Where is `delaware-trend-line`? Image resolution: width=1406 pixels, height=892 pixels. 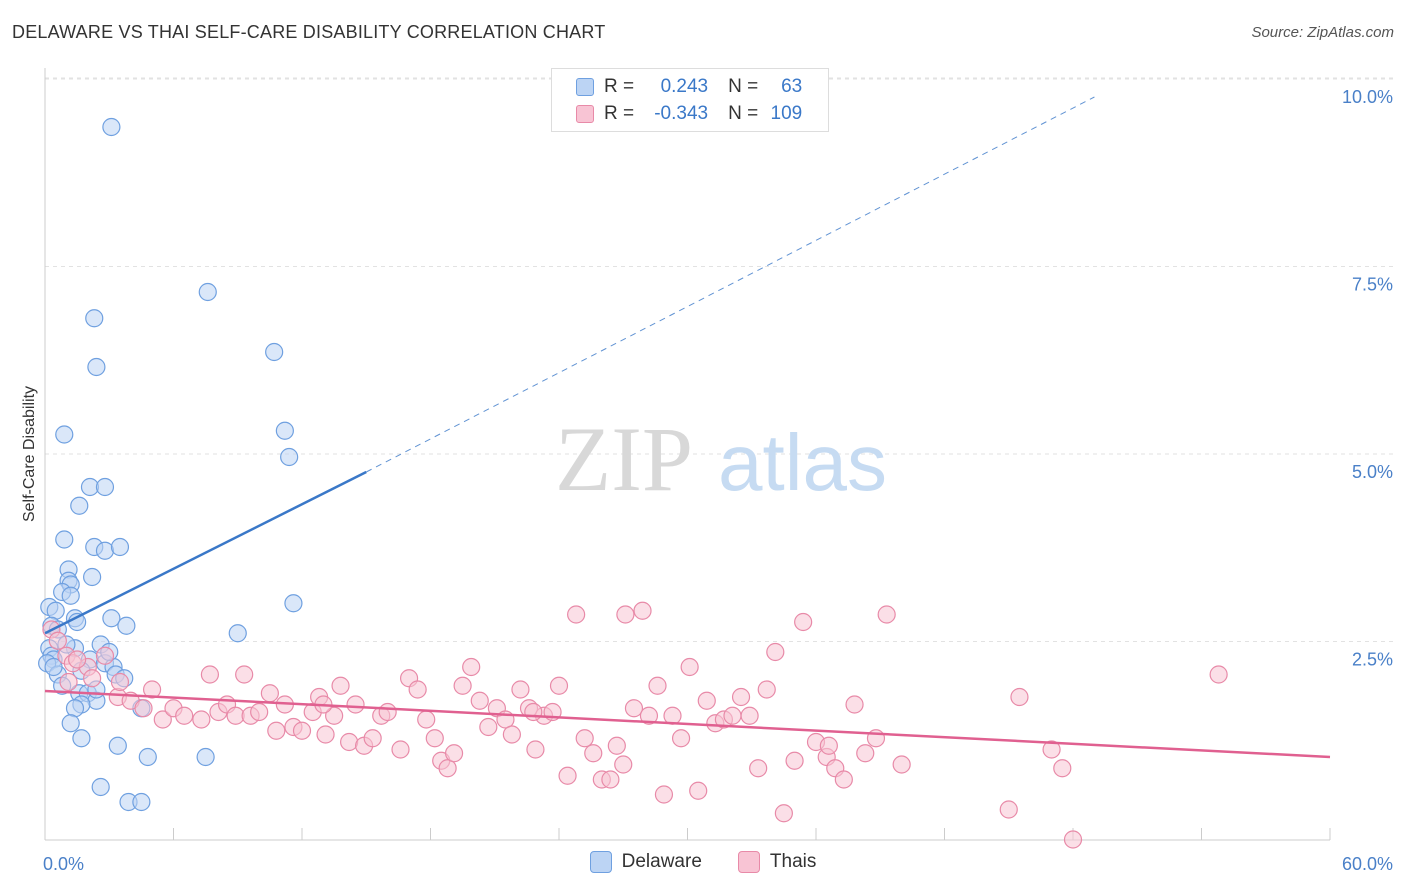
delaware-trend-line is located at coordinates (205, 552).